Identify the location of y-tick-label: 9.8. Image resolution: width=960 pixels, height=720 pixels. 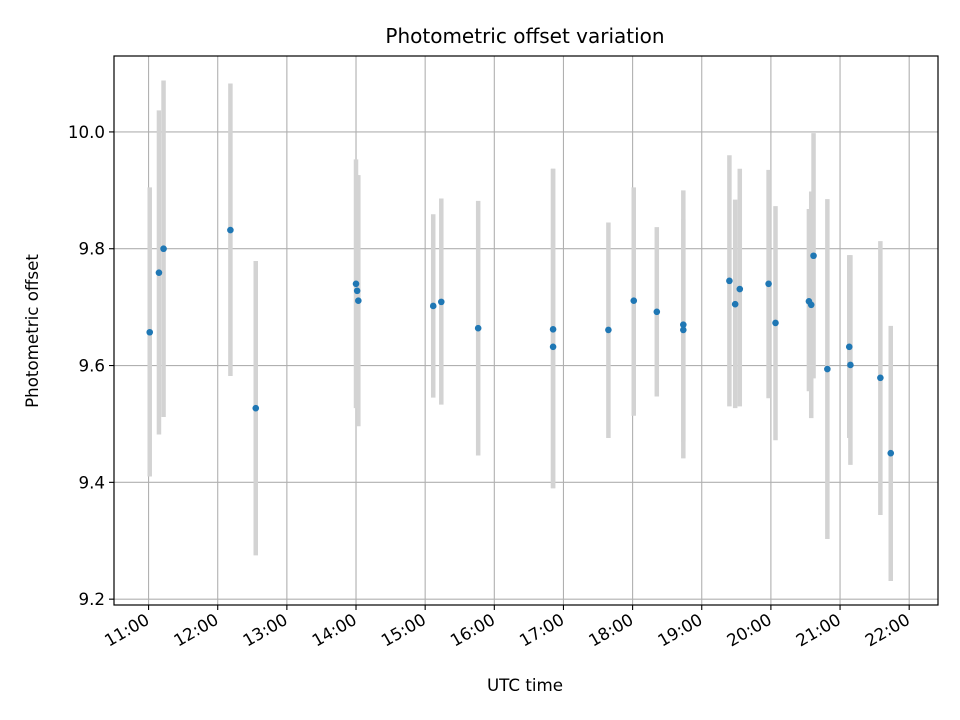
(91, 249).